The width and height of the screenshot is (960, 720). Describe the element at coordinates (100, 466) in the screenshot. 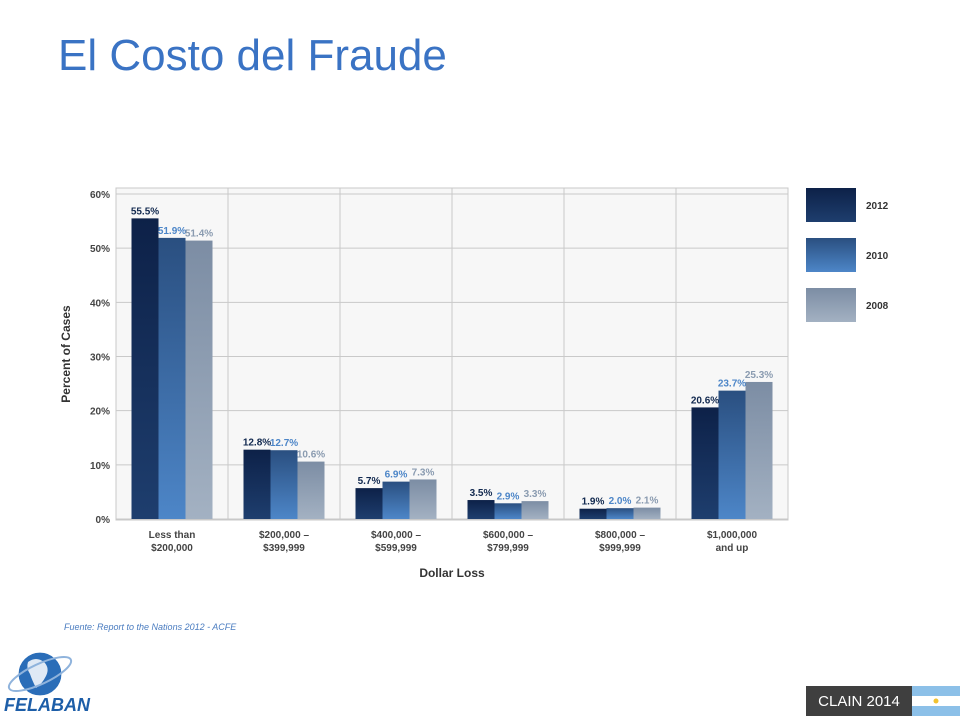

I see `y-tick-label: 10%` at that location.